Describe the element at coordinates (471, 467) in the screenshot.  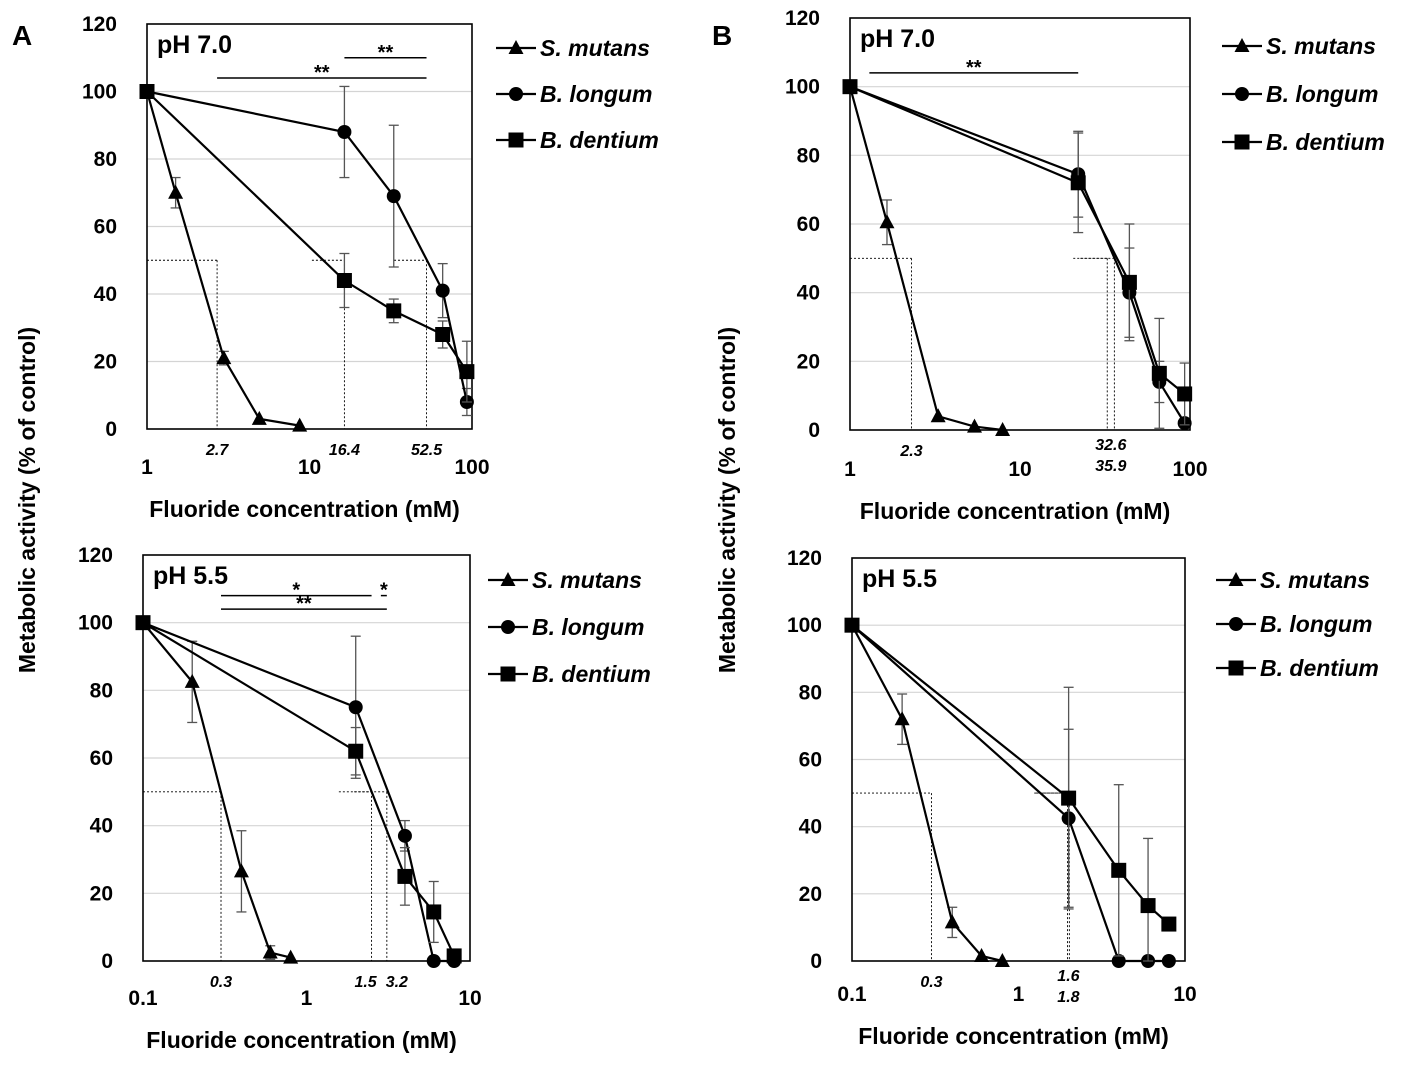
I see `x-tick-label: 100` at that location.